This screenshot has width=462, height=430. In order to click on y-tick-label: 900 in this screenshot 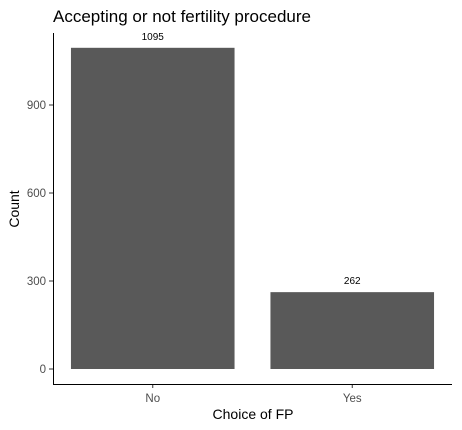, I will do `click(36, 106)`.